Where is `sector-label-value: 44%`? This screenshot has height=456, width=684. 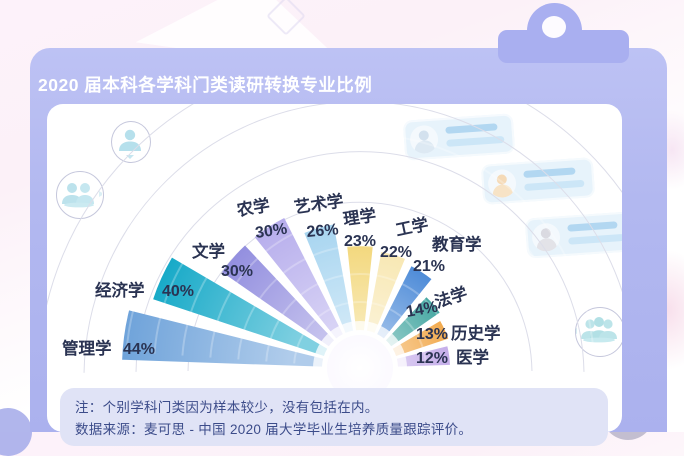
sector-label-value: 44% is located at coordinates (139, 349).